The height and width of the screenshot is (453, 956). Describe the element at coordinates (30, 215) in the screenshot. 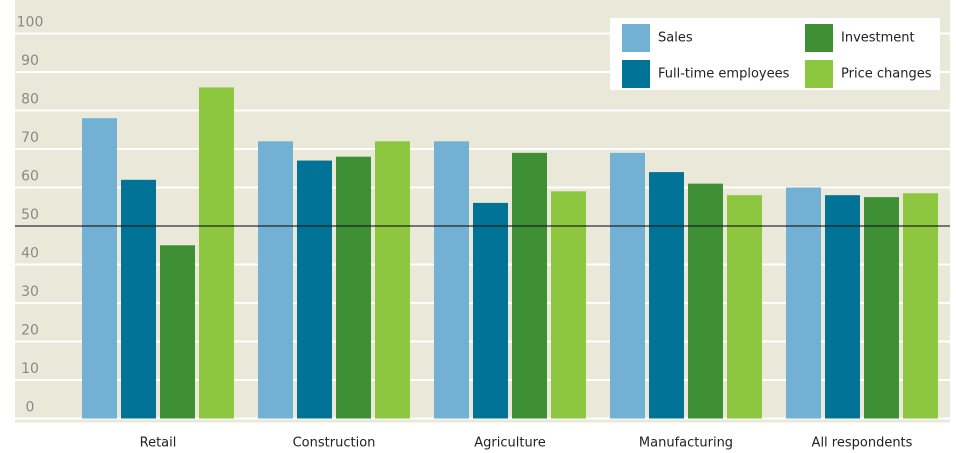

I see `y-tick-label: 50` at that location.